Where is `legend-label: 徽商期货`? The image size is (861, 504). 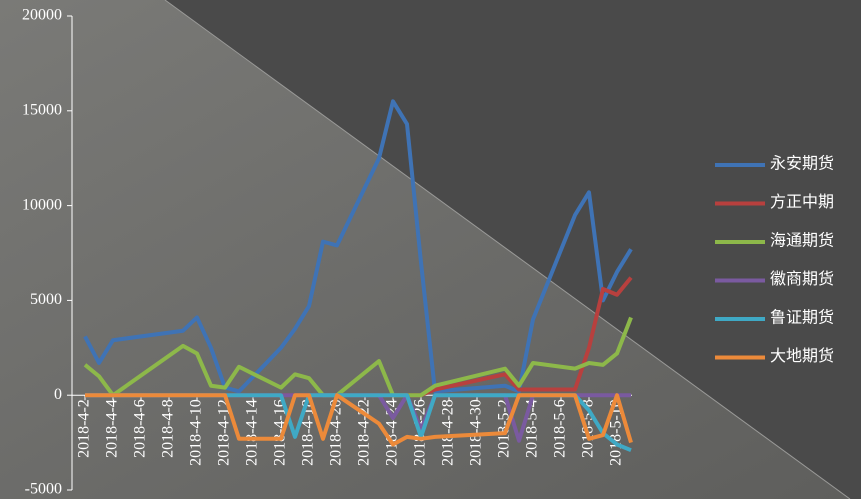
legend-label: 徽商期货 is located at coordinates (802, 279).